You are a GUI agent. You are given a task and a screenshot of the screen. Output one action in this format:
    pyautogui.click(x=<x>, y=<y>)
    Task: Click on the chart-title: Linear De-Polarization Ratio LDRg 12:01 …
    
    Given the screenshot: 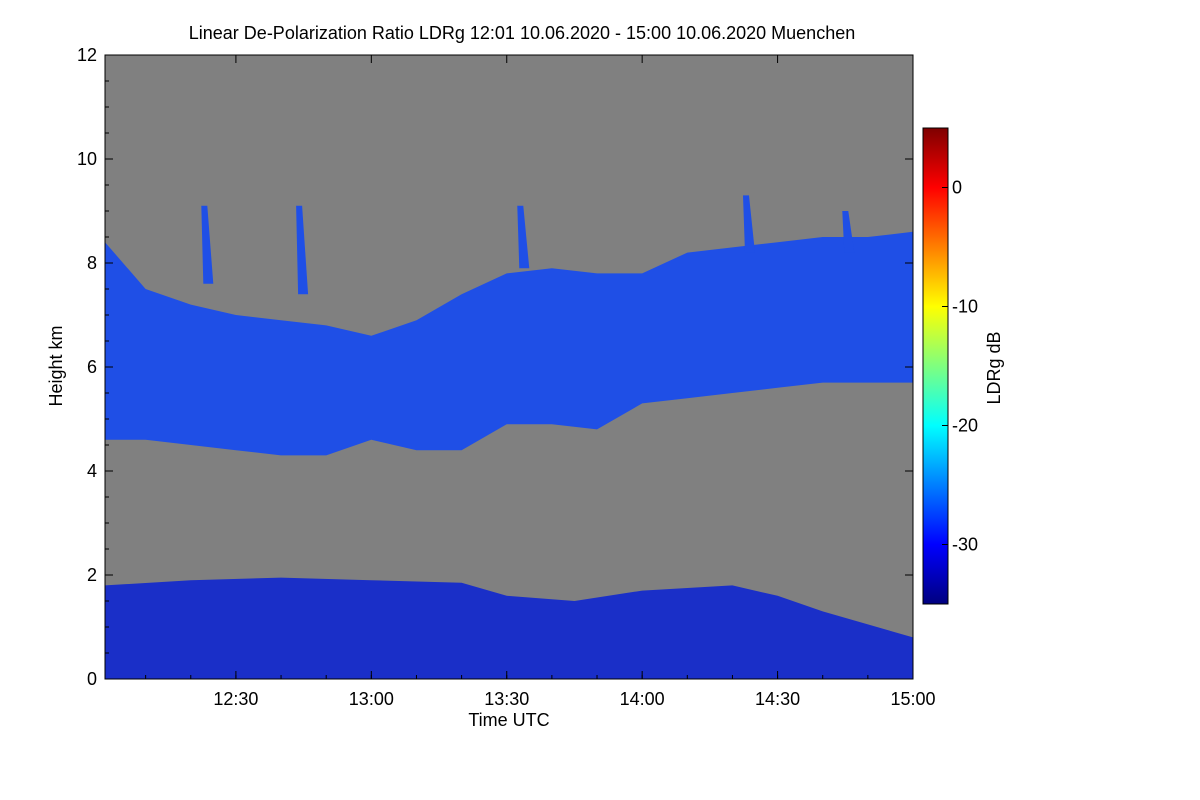 What is the action you would take?
    pyautogui.click(x=522, y=33)
    